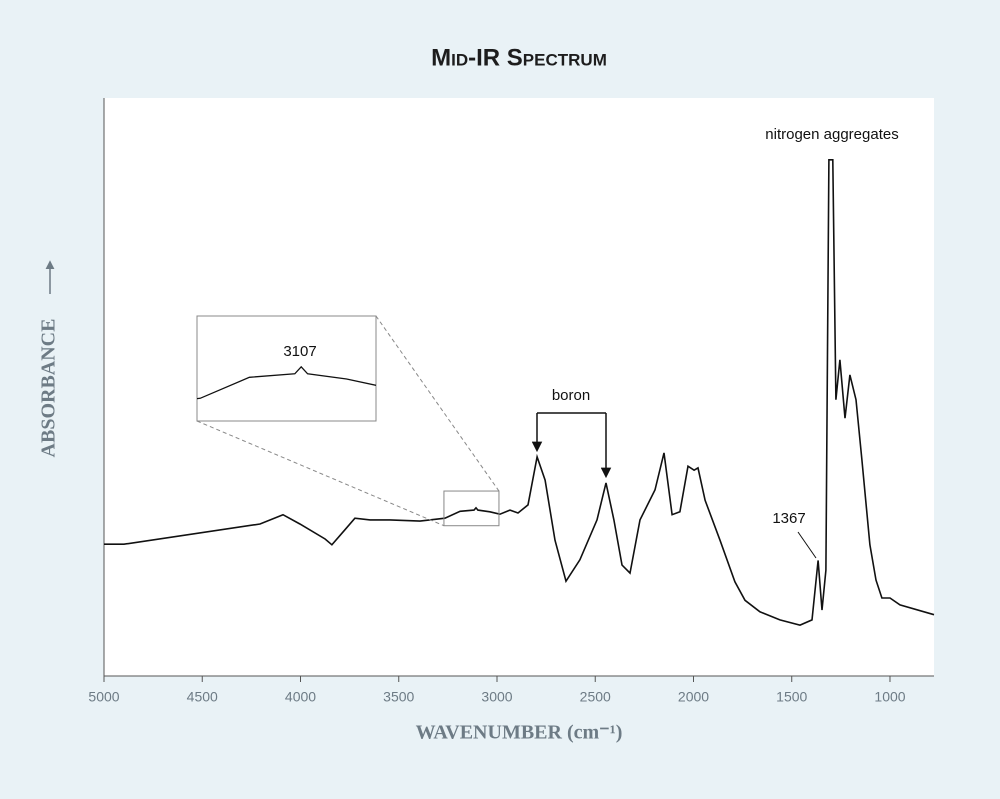  I want to click on x-tick-label: 5000, so click(103, 697).